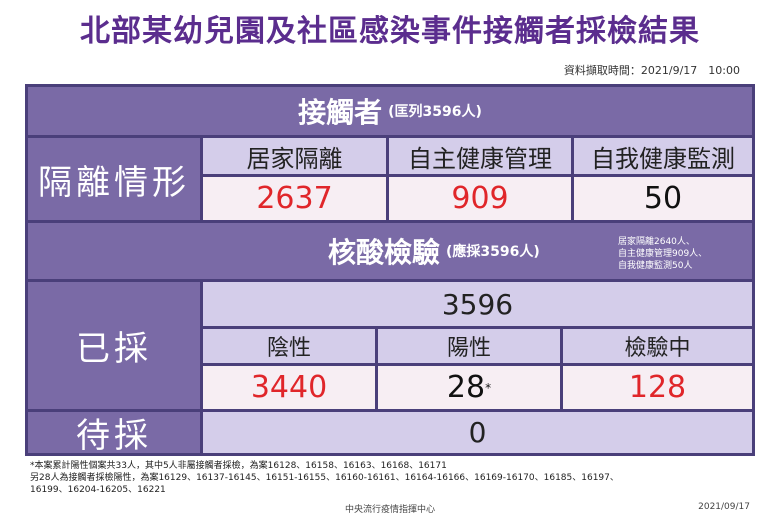 Image resolution: width=780 pixels, height=520 pixels. Describe the element at coordinates (655, 266) in the screenshot. I see `note-line: 自我健康監測50人` at that location.